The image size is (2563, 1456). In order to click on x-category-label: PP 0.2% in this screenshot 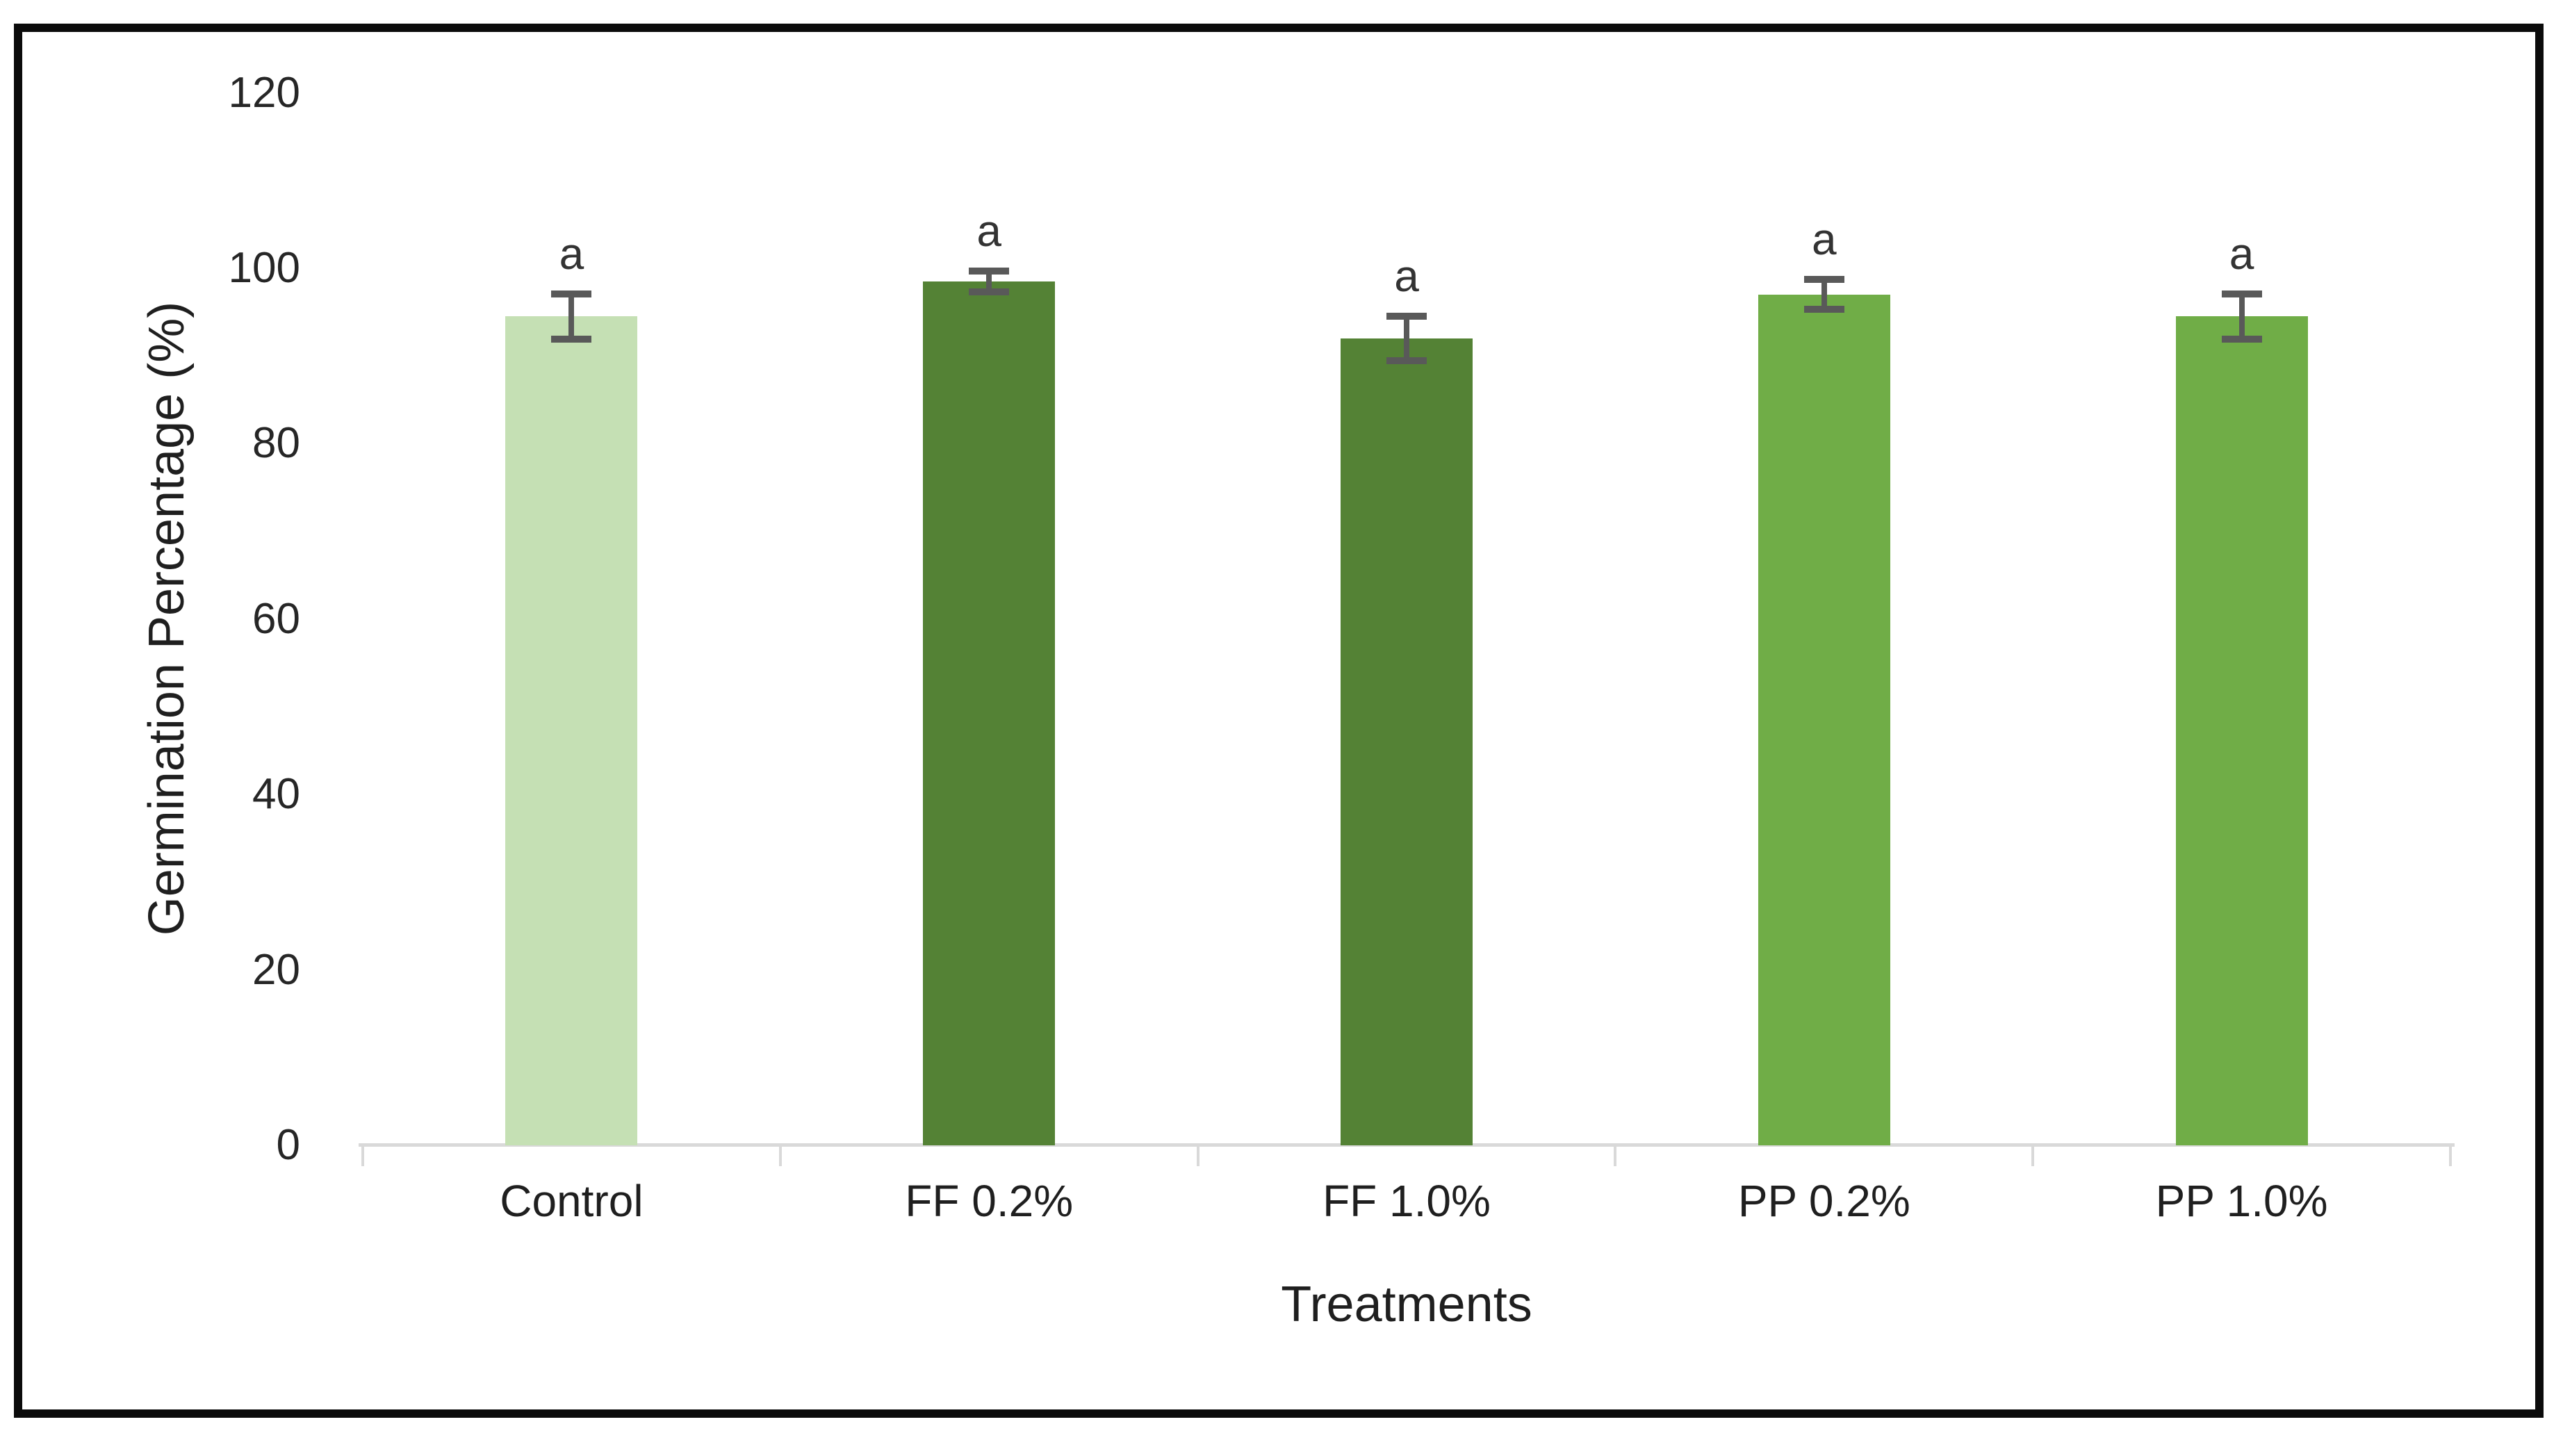, I will do `click(1824, 1201)`.